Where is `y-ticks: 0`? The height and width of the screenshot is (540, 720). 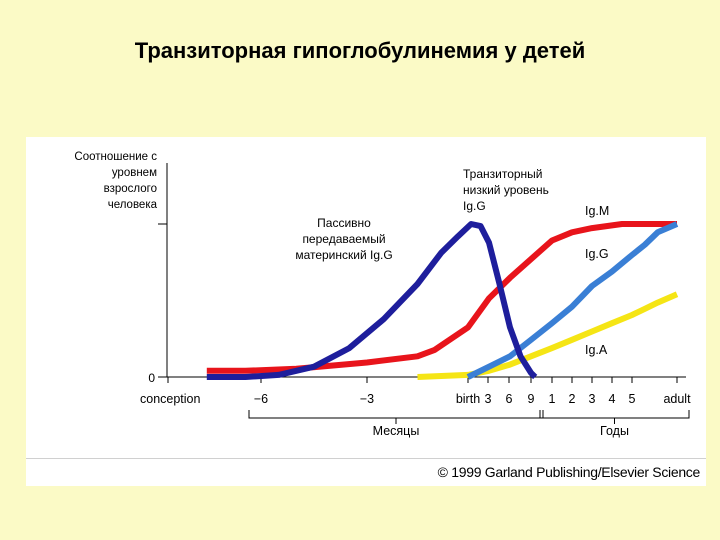
y-ticks: 0 is located at coordinates (157, 304).